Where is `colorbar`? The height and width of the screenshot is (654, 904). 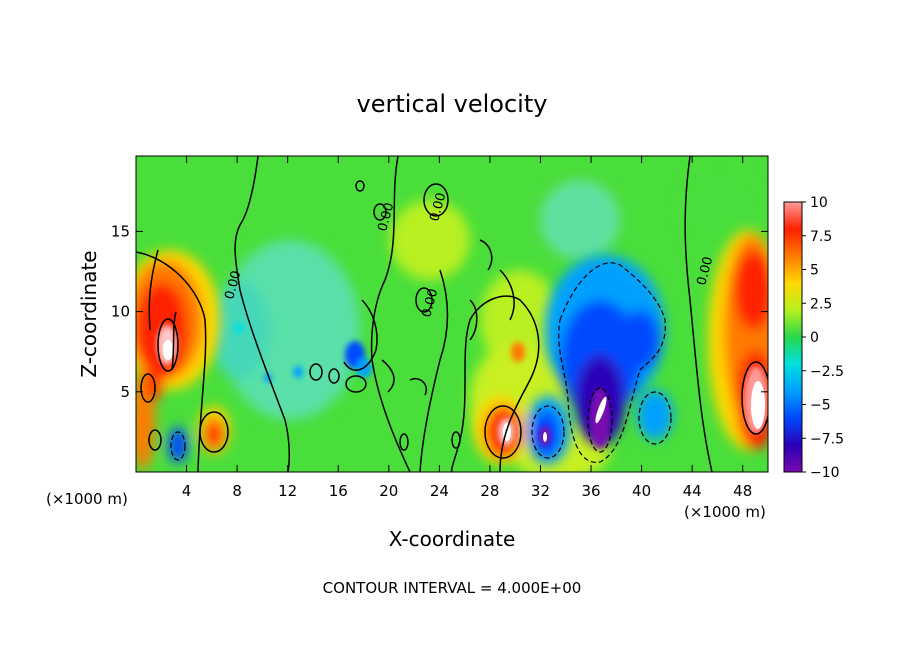 colorbar is located at coordinates (793, 337).